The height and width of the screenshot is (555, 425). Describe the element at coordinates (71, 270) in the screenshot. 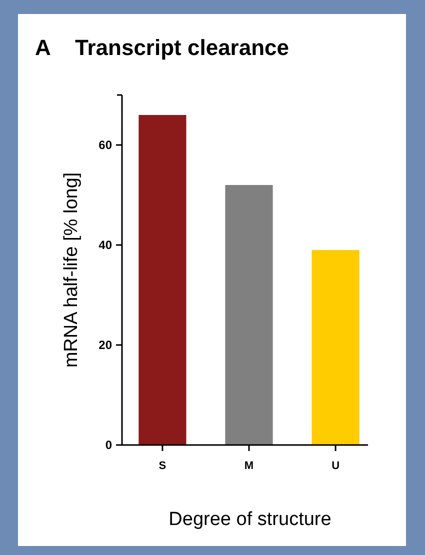

I see `y-axis-title: mRNA half-life [% long]` at that location.